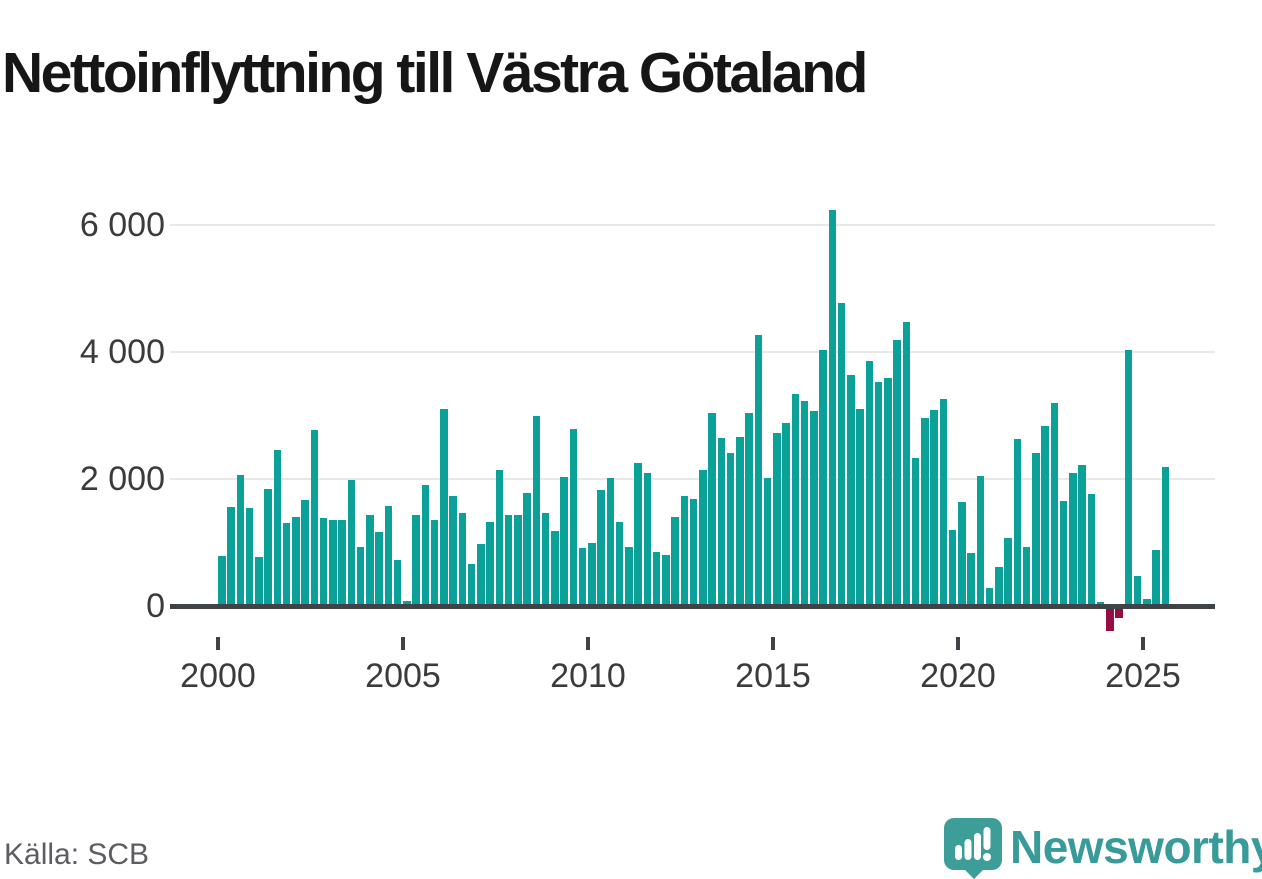  Describe the element at coordinates (588, 676) in the screenshot. I see `x-axis-label: 2010` at that location.